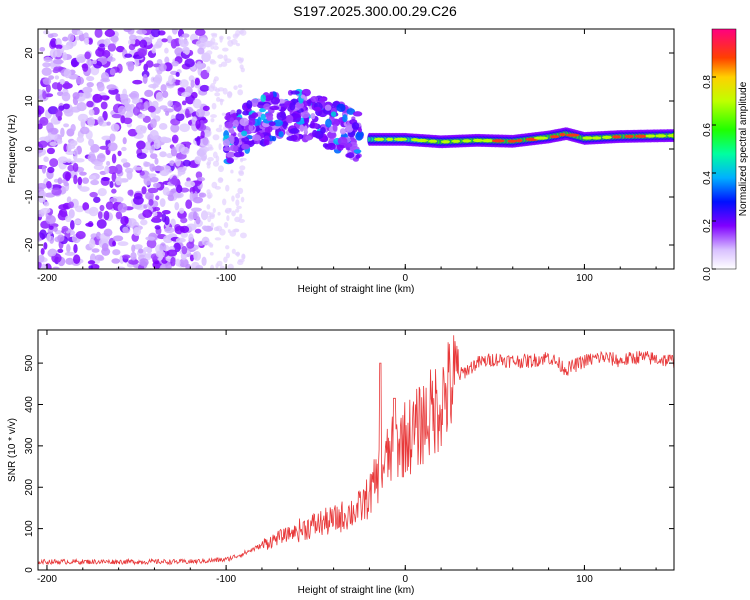 This screenshot has width=750, height=600. Describe the element at coordinates (584, 278) in the screenshot. I see `spectrogram-x-tick-label: 100` at that location.